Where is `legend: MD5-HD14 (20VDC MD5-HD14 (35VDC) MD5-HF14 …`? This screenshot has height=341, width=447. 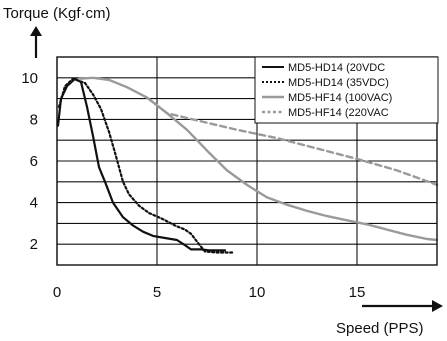 legend: MD5-HD14 (20VDC MD5-HD14 (35VDC) MD5-HF14 … is located at coordinates (346, 90).